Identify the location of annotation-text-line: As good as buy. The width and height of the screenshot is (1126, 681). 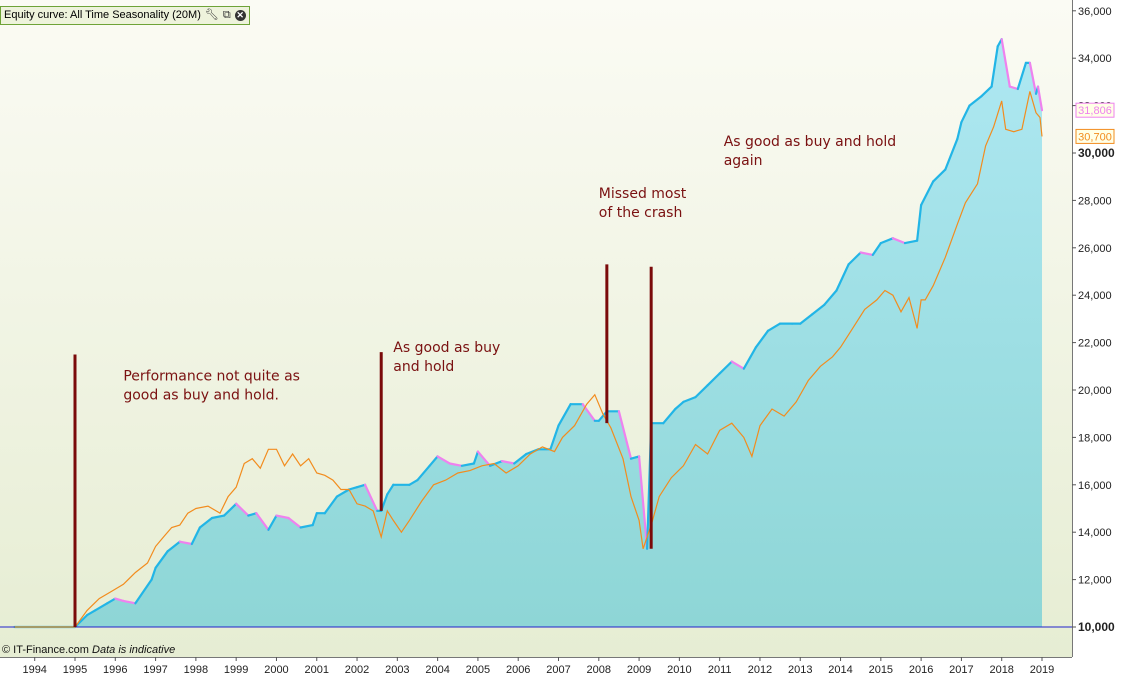
(446, 348).